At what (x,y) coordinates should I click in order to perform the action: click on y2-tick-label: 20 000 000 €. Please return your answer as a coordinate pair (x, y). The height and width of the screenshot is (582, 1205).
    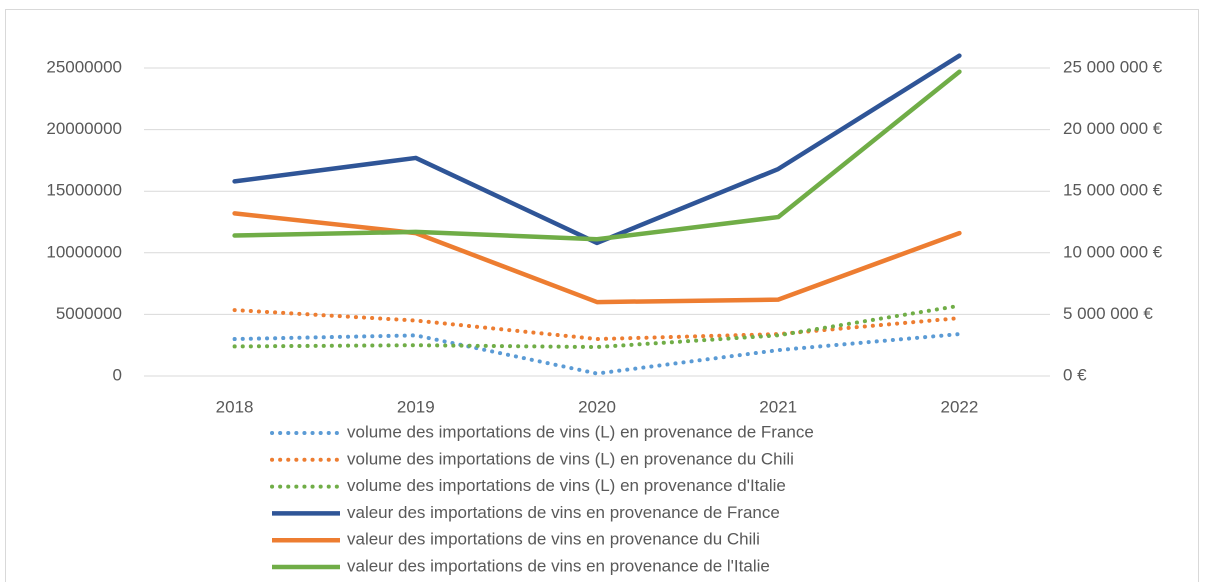
    Looking at the image, I should click on (1113, 128).